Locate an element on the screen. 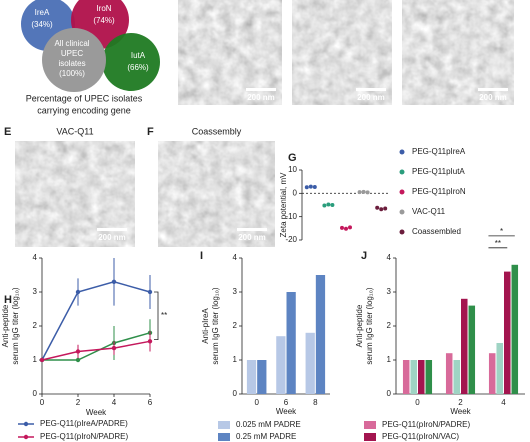 This screenshot has width=530, height=442. panel-letter: F is located at coordinates (150, 132).